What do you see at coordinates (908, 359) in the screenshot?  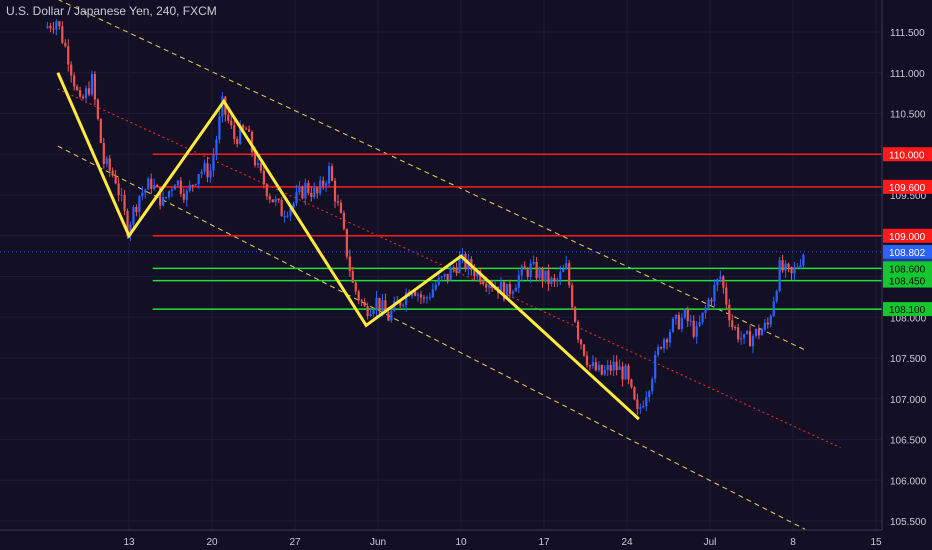 I see `price-tick-label: 107.500` at bounding box center [908, 359].